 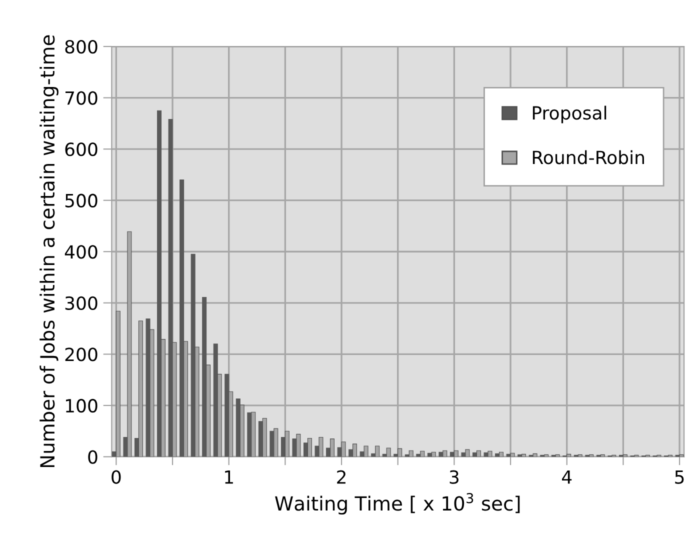 I want to click on legend-label: Proposal, so click(x=569, y=115).